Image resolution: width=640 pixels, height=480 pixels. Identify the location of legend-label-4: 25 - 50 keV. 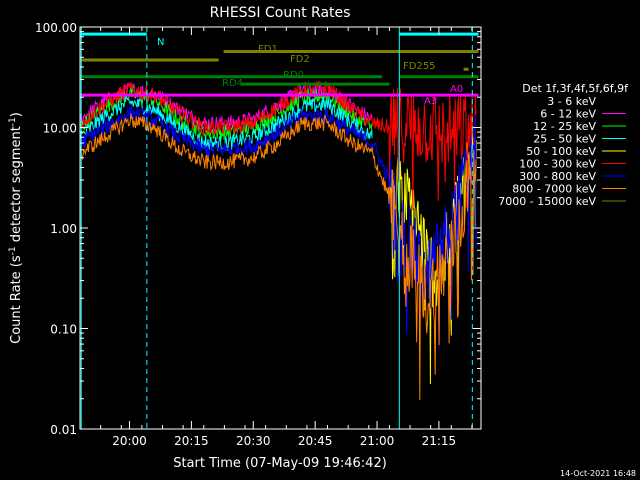
(564, 139).